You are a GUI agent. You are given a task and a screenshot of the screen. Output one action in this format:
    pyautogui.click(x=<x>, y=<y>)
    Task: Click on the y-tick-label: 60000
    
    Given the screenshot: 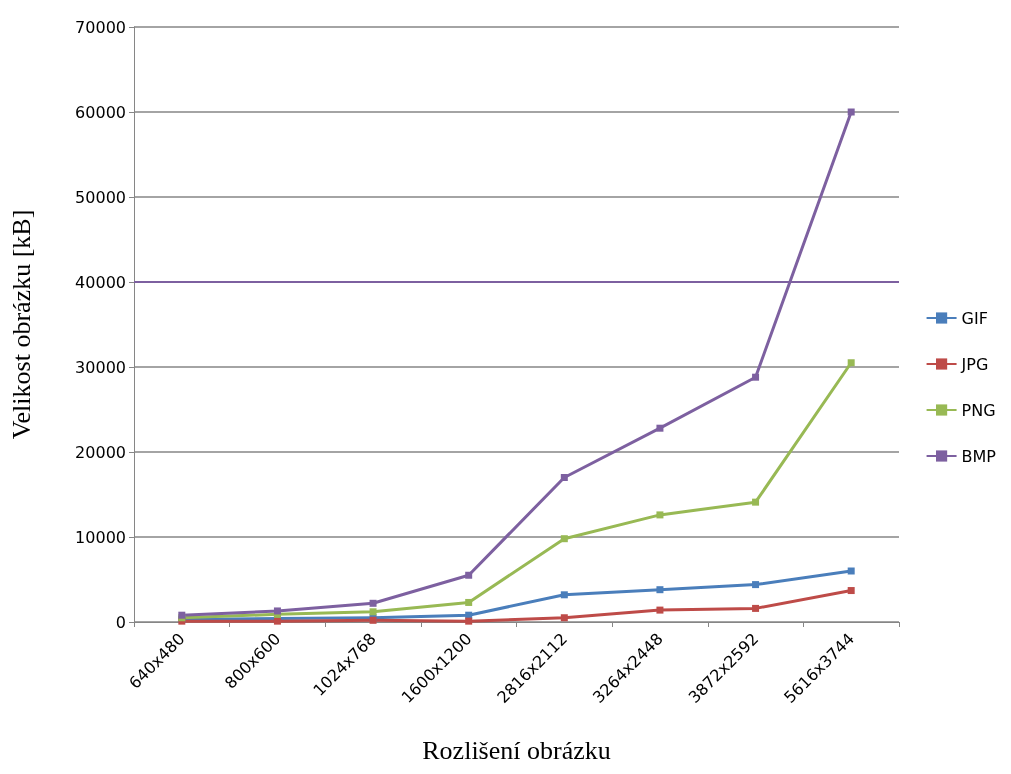 What is the action you would take?
    pyautogui.click(x=100, y=112)
    